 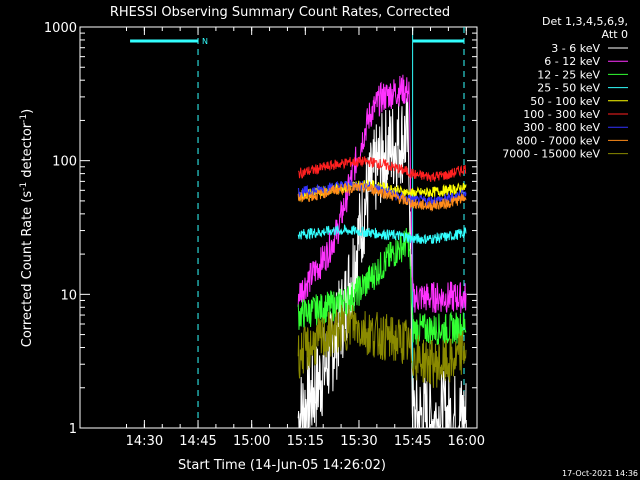 What do you see at coordinates (600, 473) in the screenshot?
I see `footer-timestamp: 17-Oct-2021 14:36` at bounding box center [600, 473].